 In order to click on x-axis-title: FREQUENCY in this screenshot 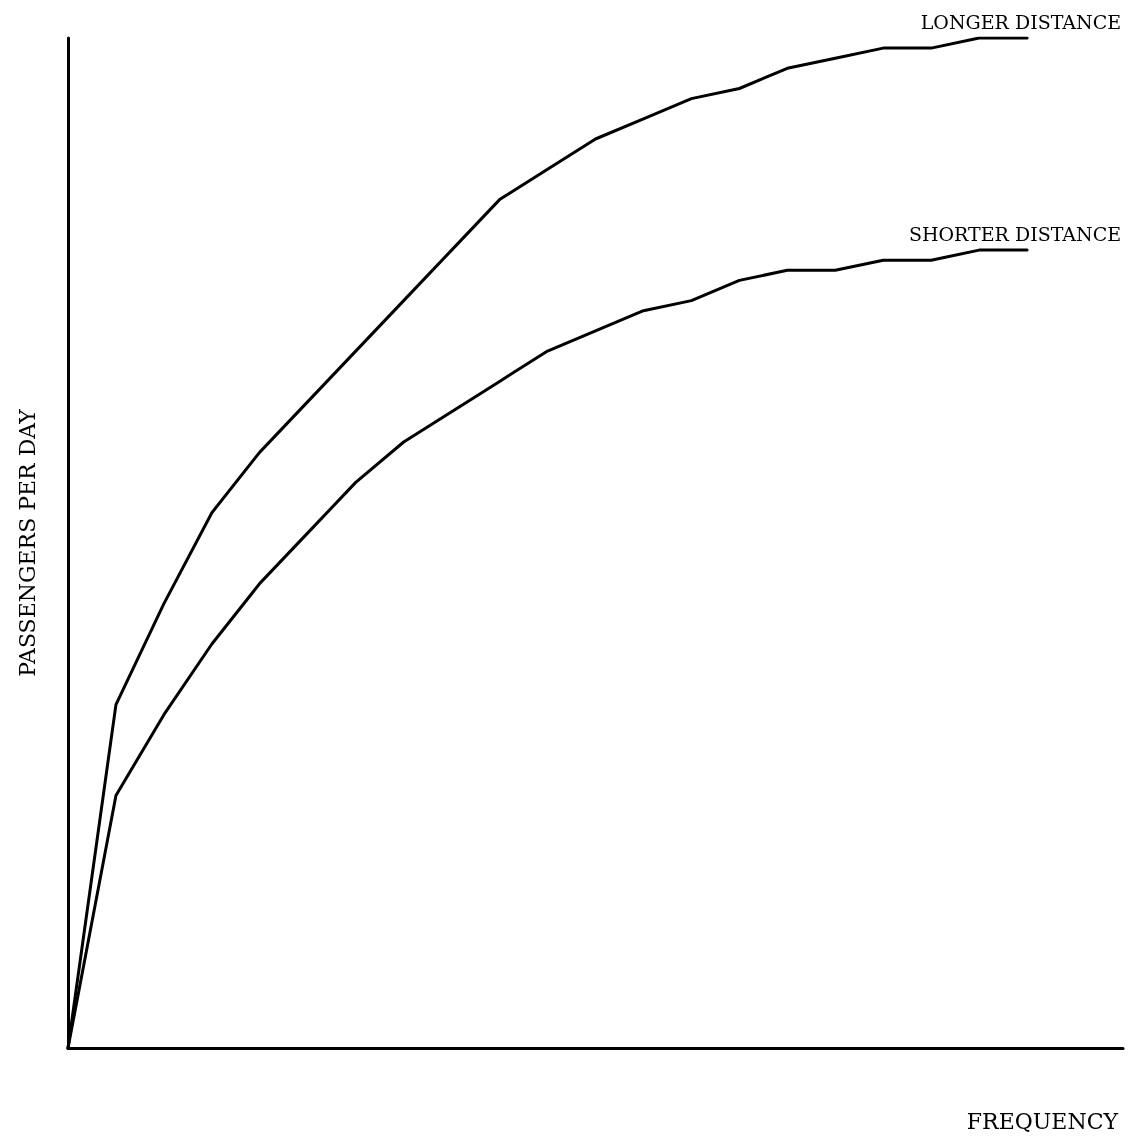, I will do `click(1042, 1121)`.